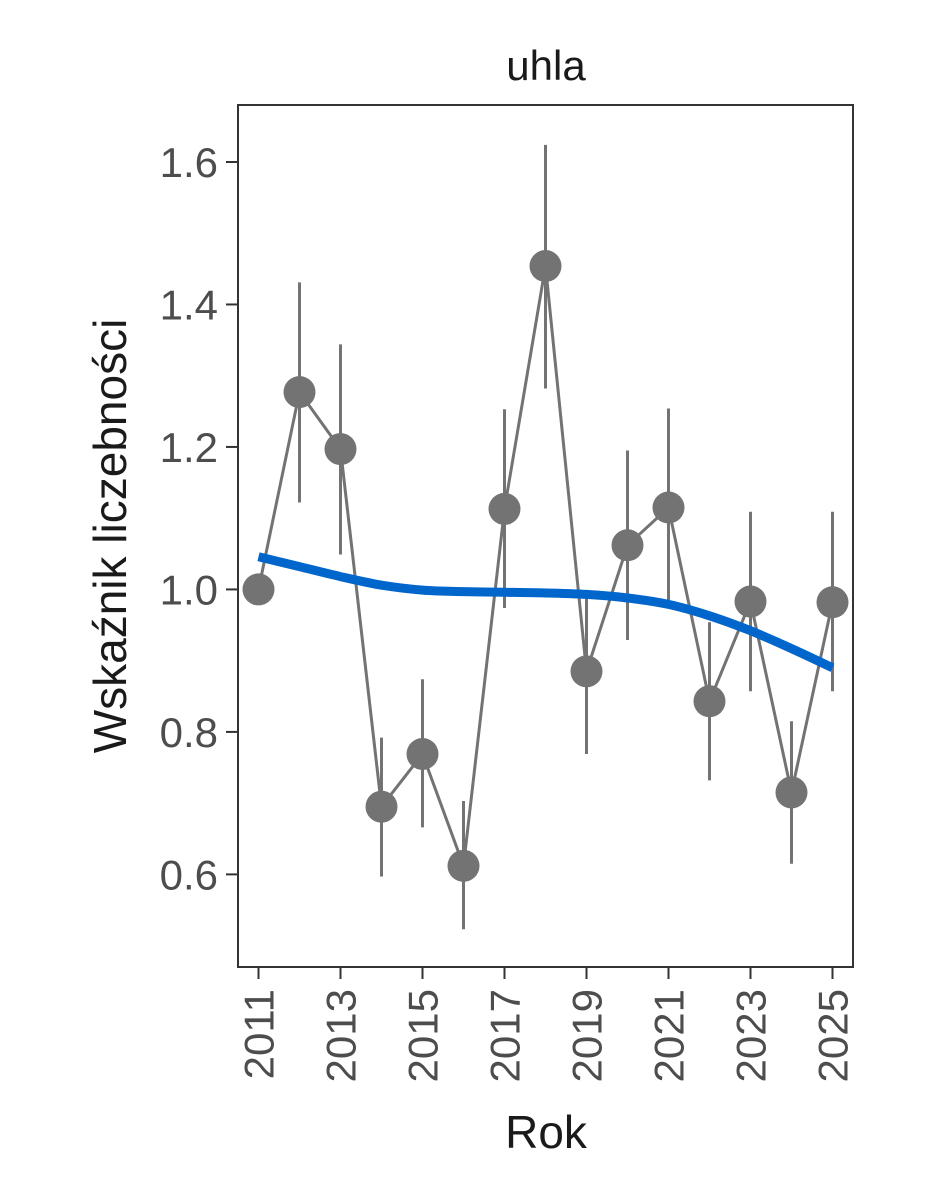  What do you see at coordinates (189, 874) in the screenshot?
I see `y-tick-label: 0.6` at bounding box center [189, 874].